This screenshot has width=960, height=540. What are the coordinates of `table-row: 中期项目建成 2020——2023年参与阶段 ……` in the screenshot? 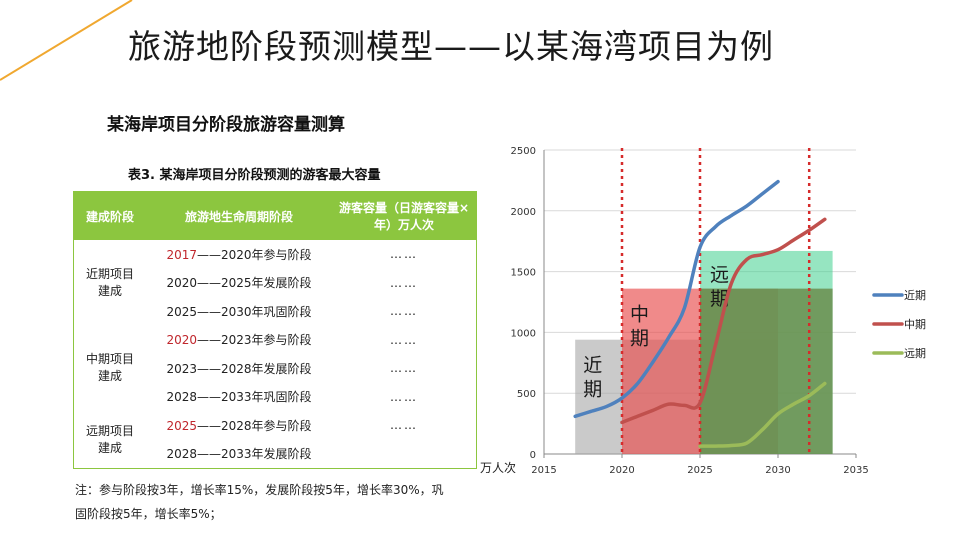 It's located at (275, 355).